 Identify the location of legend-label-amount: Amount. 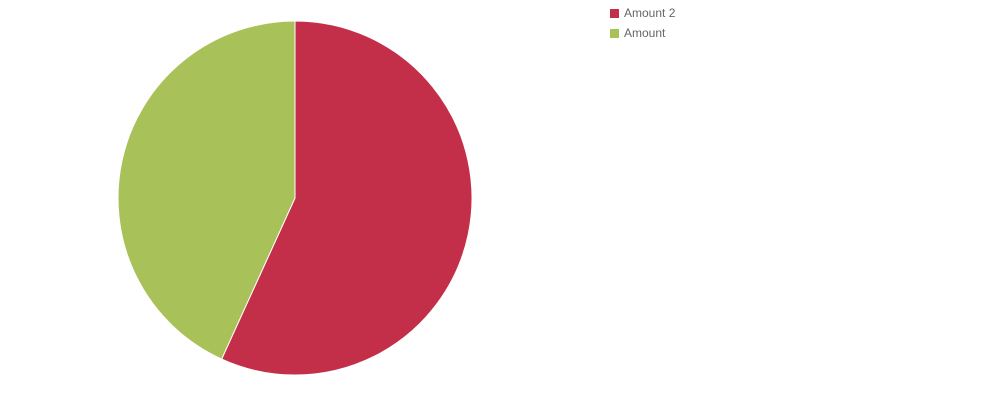
(645, 33).